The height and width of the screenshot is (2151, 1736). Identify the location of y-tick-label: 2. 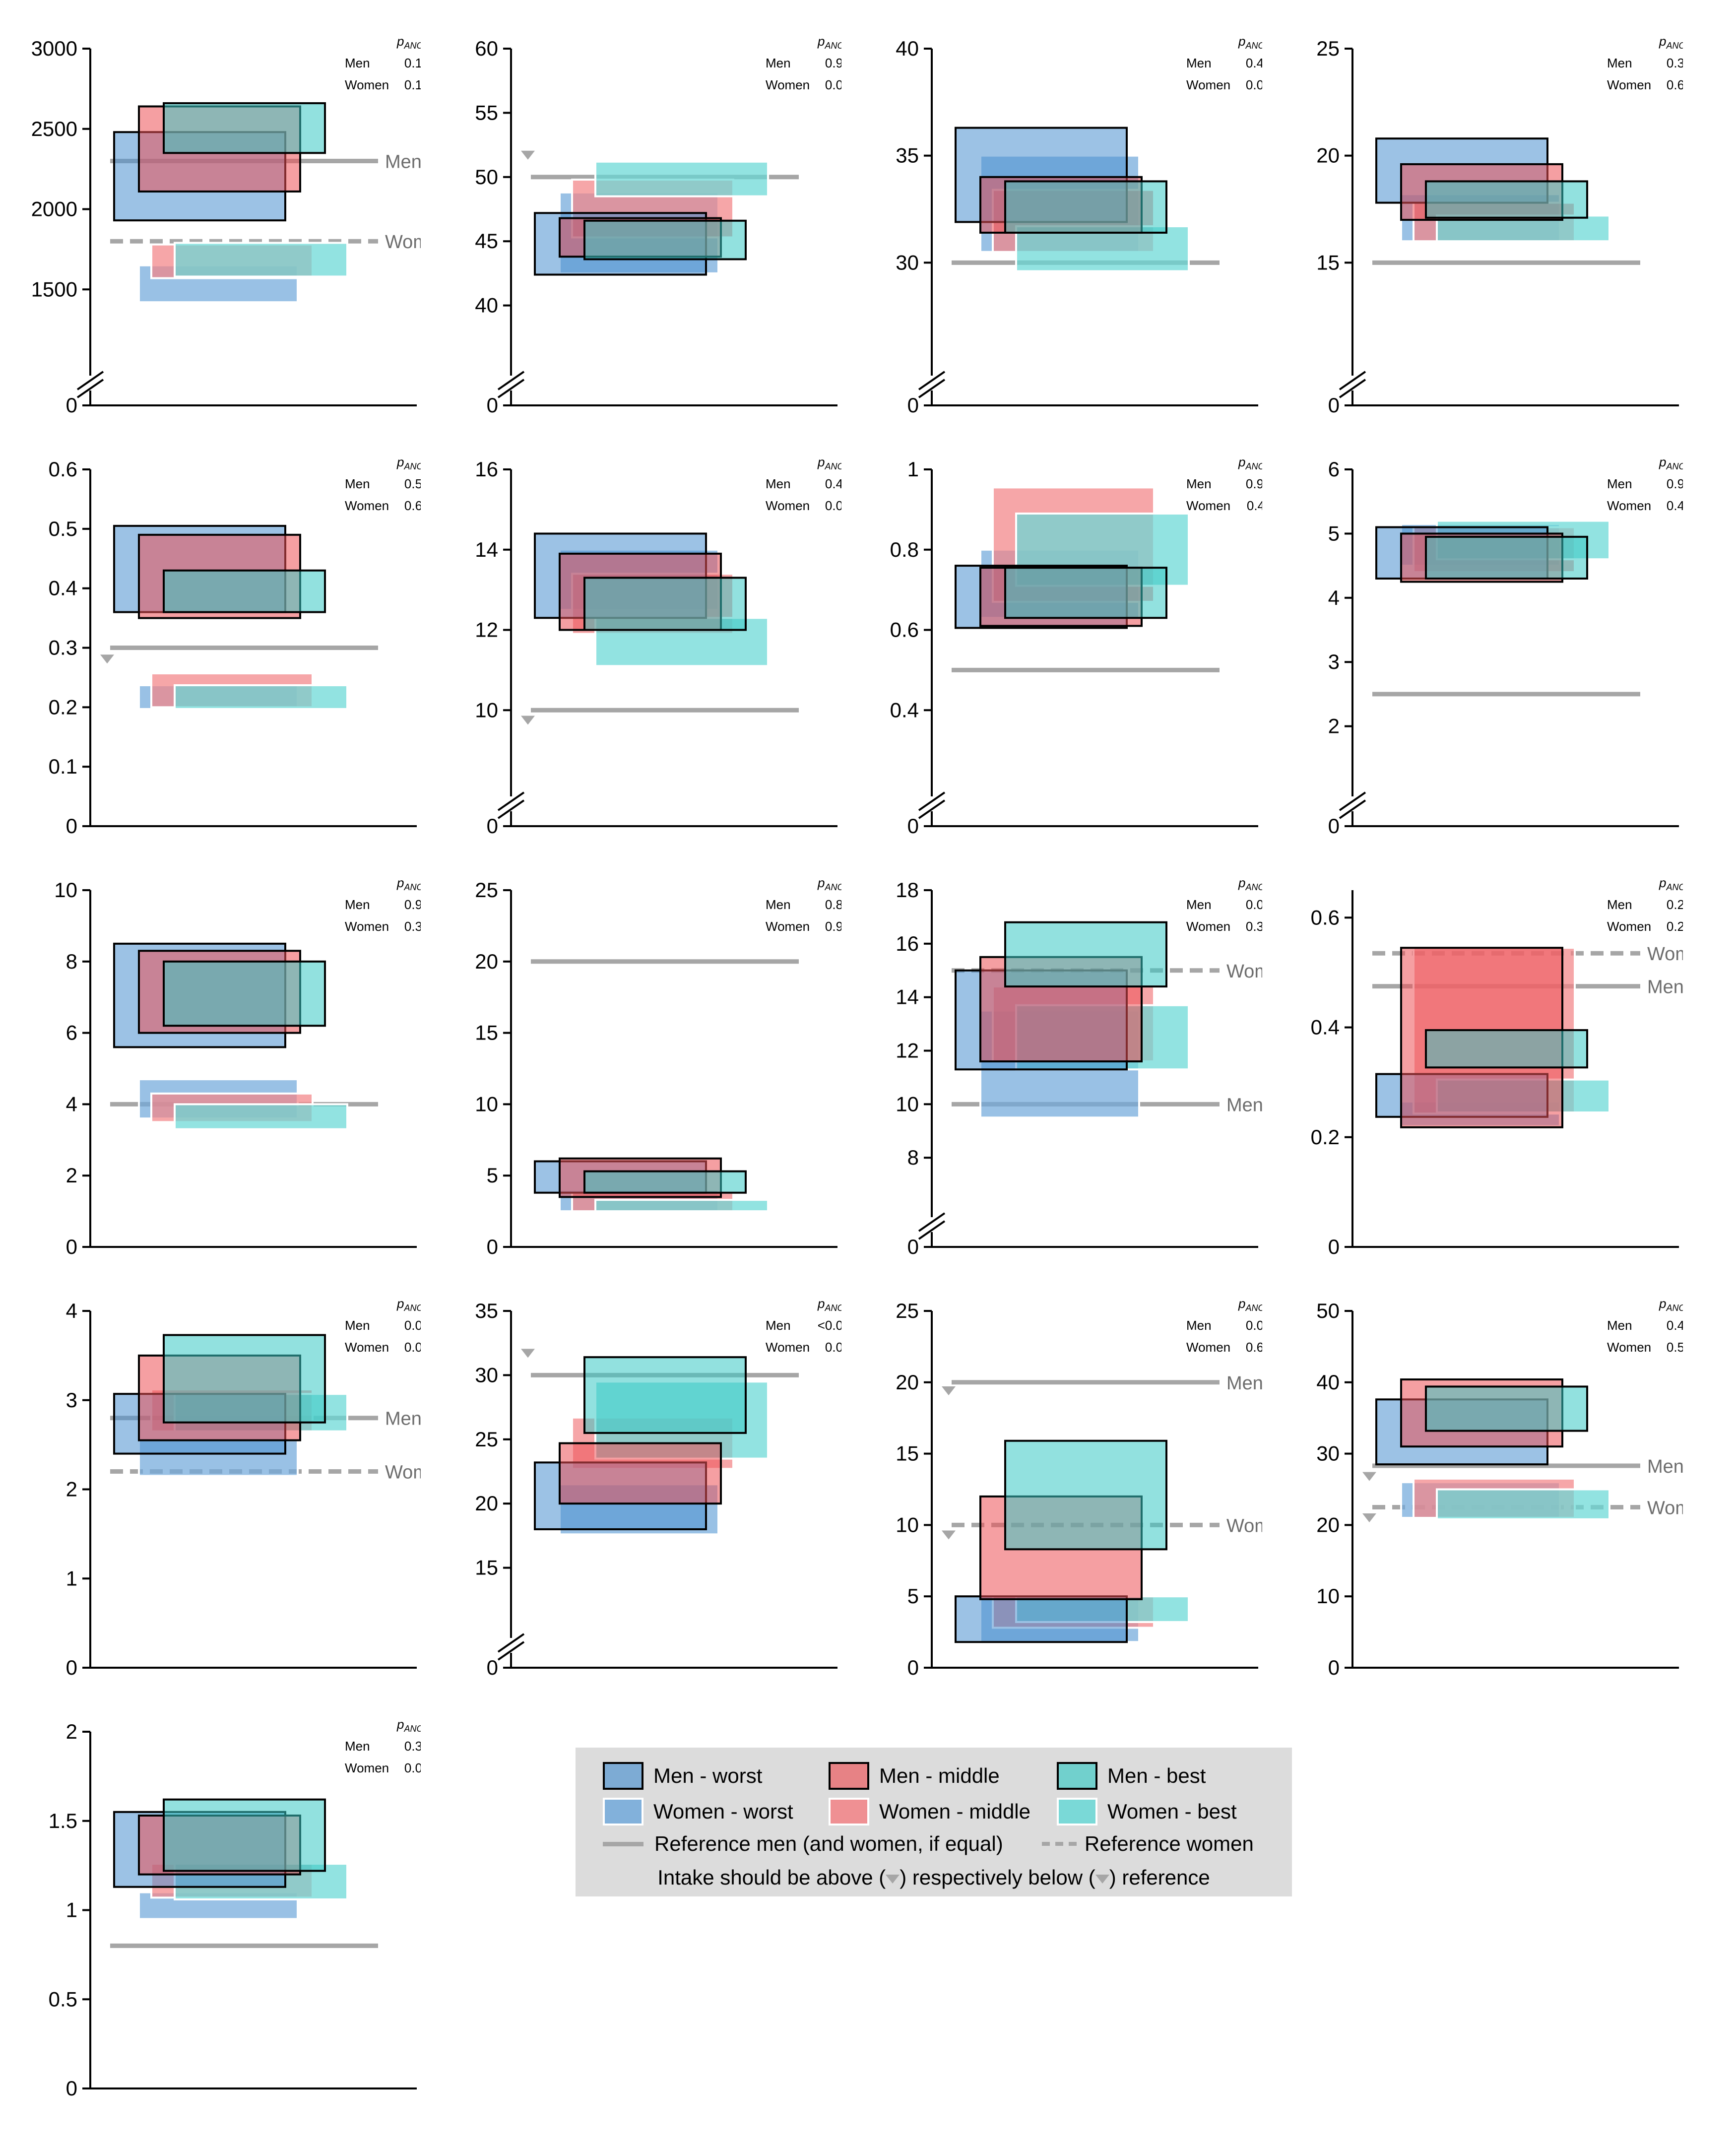
(71, 1175).